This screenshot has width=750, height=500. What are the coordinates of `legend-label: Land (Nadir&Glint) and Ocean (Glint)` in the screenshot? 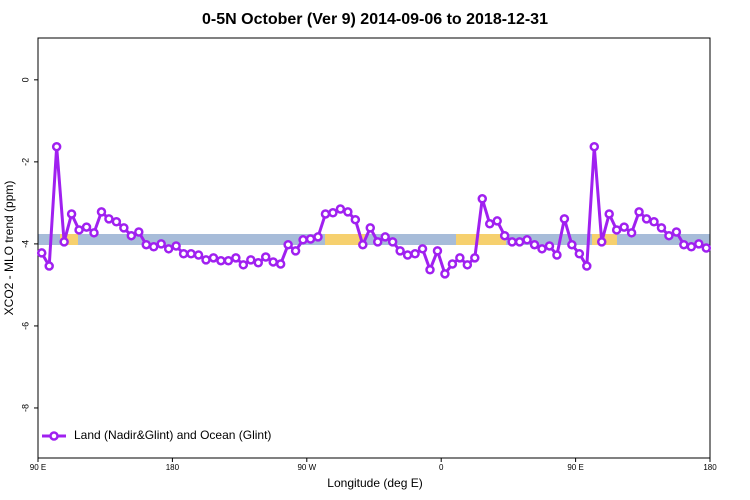 It's located at (172, 435).